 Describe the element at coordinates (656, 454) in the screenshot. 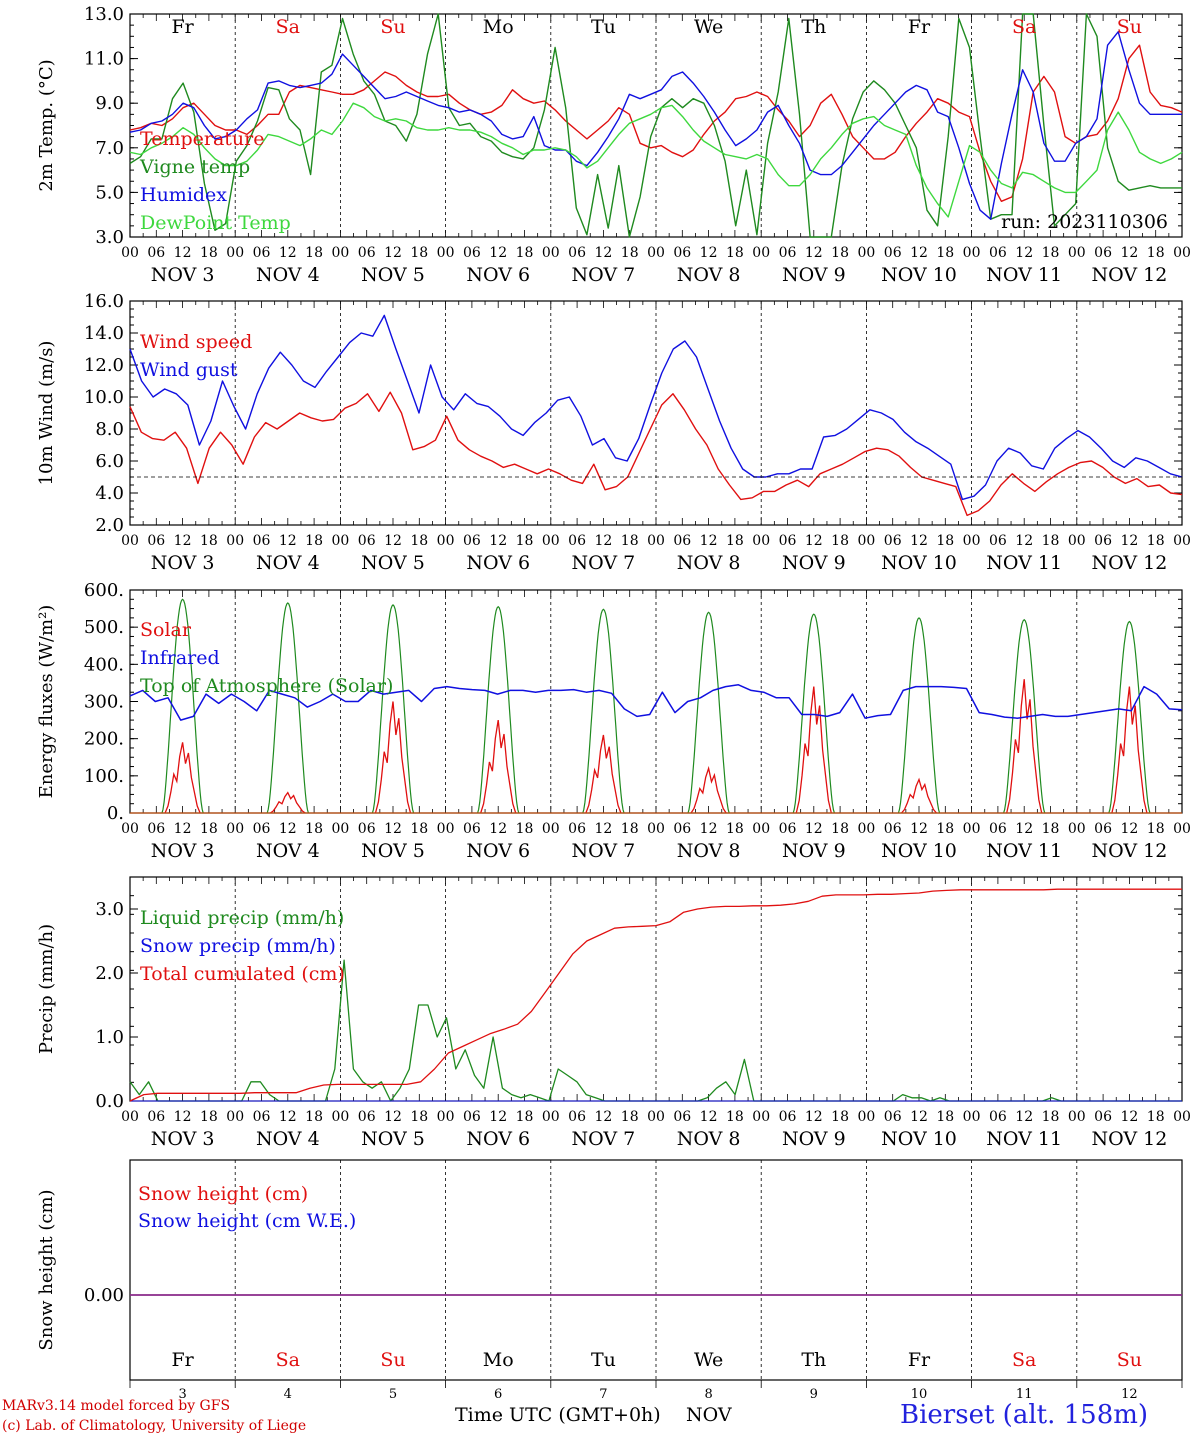

I see `wind-series-wind-speed` at that location.